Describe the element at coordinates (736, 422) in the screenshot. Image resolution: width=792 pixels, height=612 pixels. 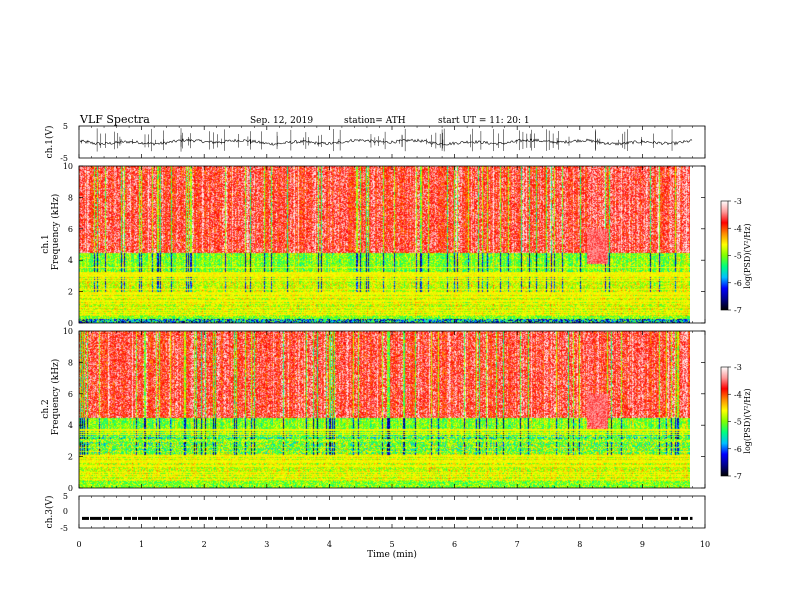
I see `ch2-colorbar: -3 -4 -5 -6 -7 log(PSD)(V²/Hz)` at that location.